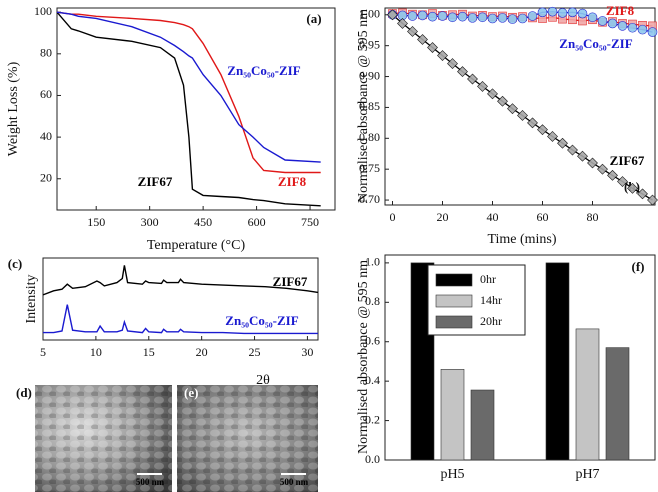  What do you see at coordinates (372, 459) in the screenshot?
I see `y-tick-label: 0.0` at bounding box center [372, 459].